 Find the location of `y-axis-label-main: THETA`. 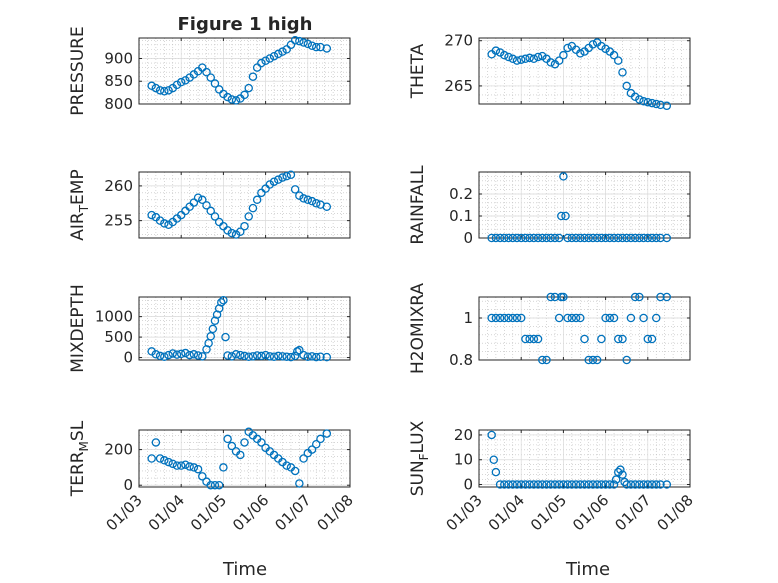

y-axis-label-main: THETA is located at coordinates (418, 71).